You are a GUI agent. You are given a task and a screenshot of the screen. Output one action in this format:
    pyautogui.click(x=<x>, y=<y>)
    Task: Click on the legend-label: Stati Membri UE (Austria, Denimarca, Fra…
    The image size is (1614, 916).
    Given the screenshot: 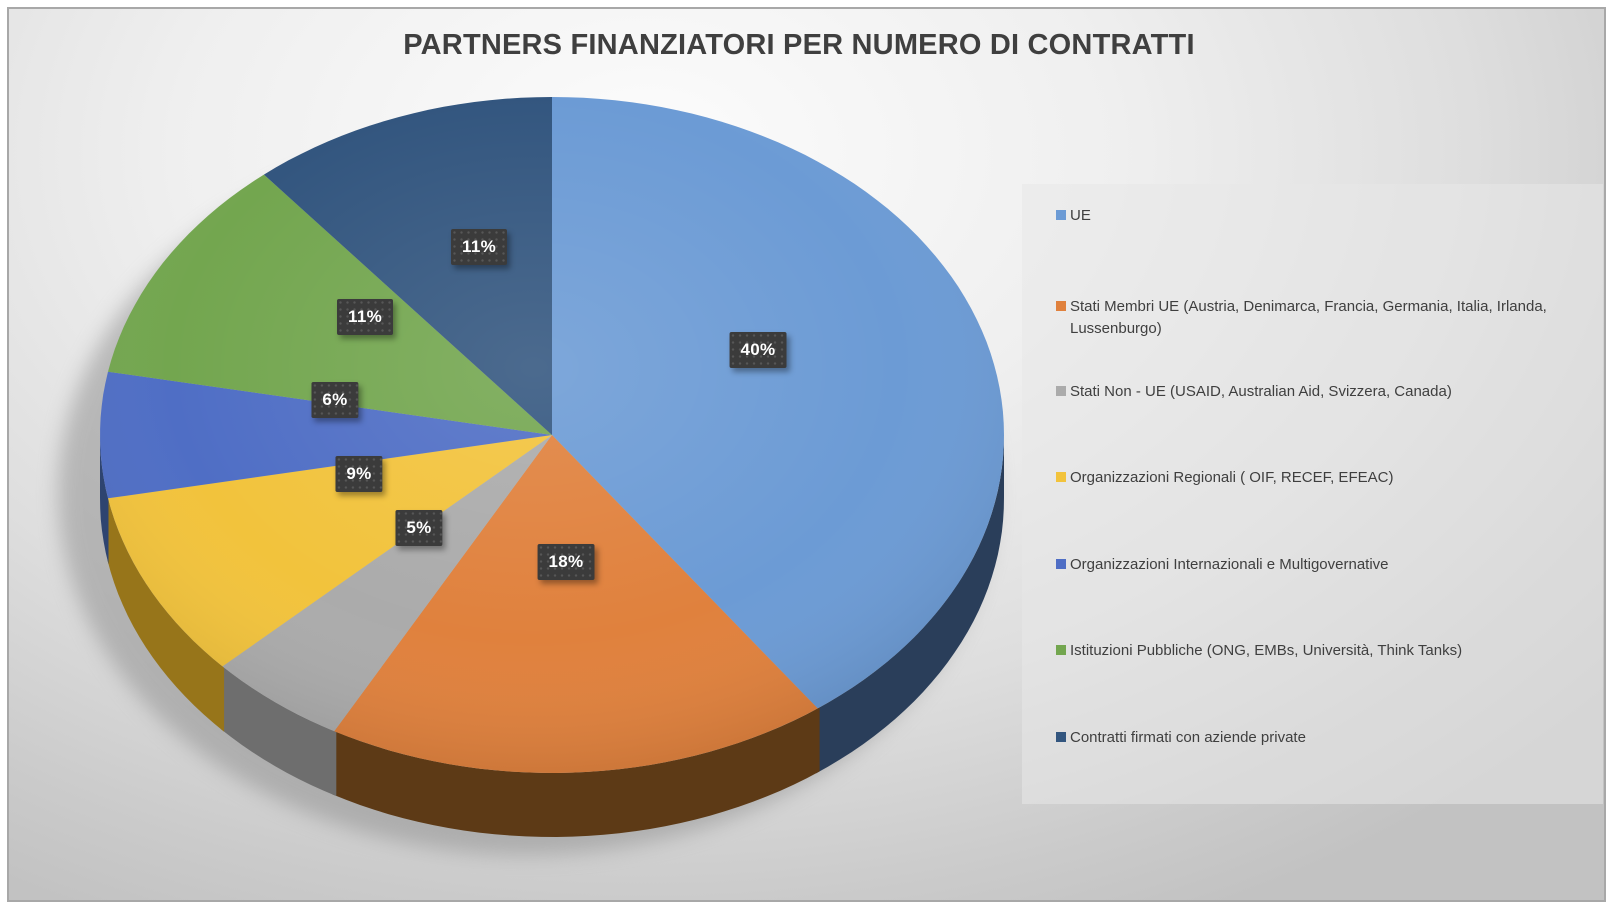 What is the action you would take?
    pyautogui.click(x=1308, y=317)
    